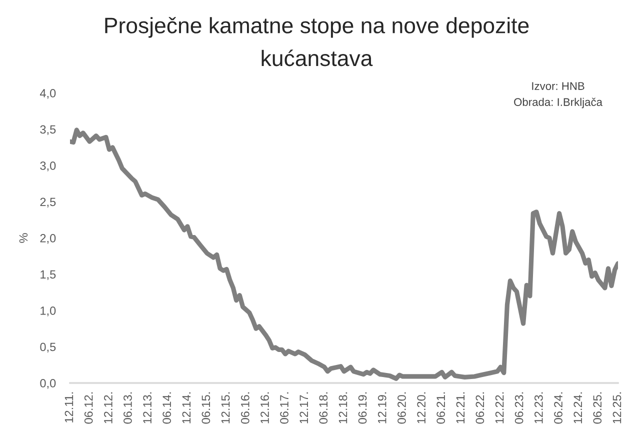  I want to click on x-tick-label: 12.24., so click(578, 408).